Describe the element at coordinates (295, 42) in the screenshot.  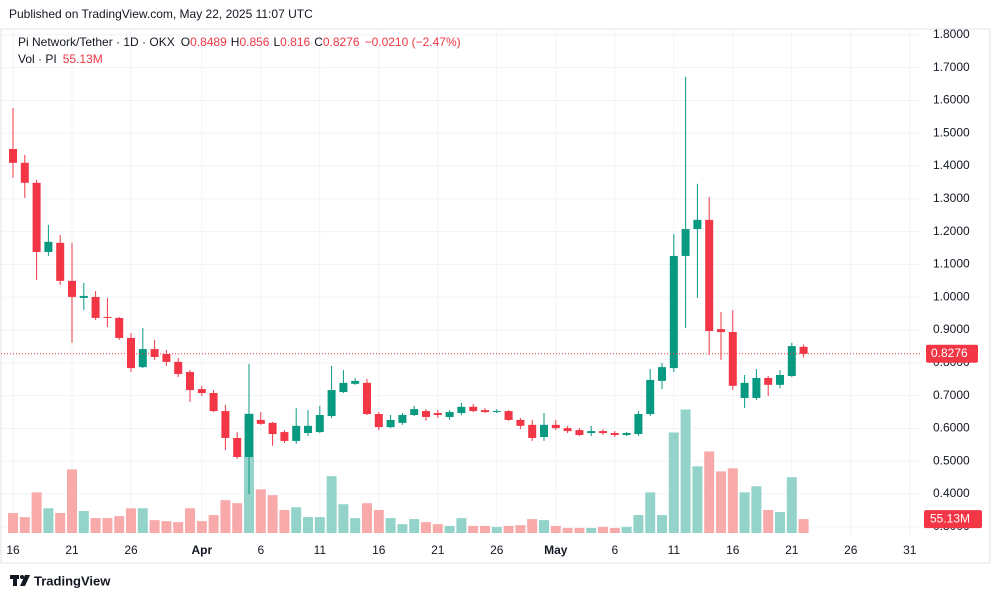
I see `low-value: 0.816` at that location.